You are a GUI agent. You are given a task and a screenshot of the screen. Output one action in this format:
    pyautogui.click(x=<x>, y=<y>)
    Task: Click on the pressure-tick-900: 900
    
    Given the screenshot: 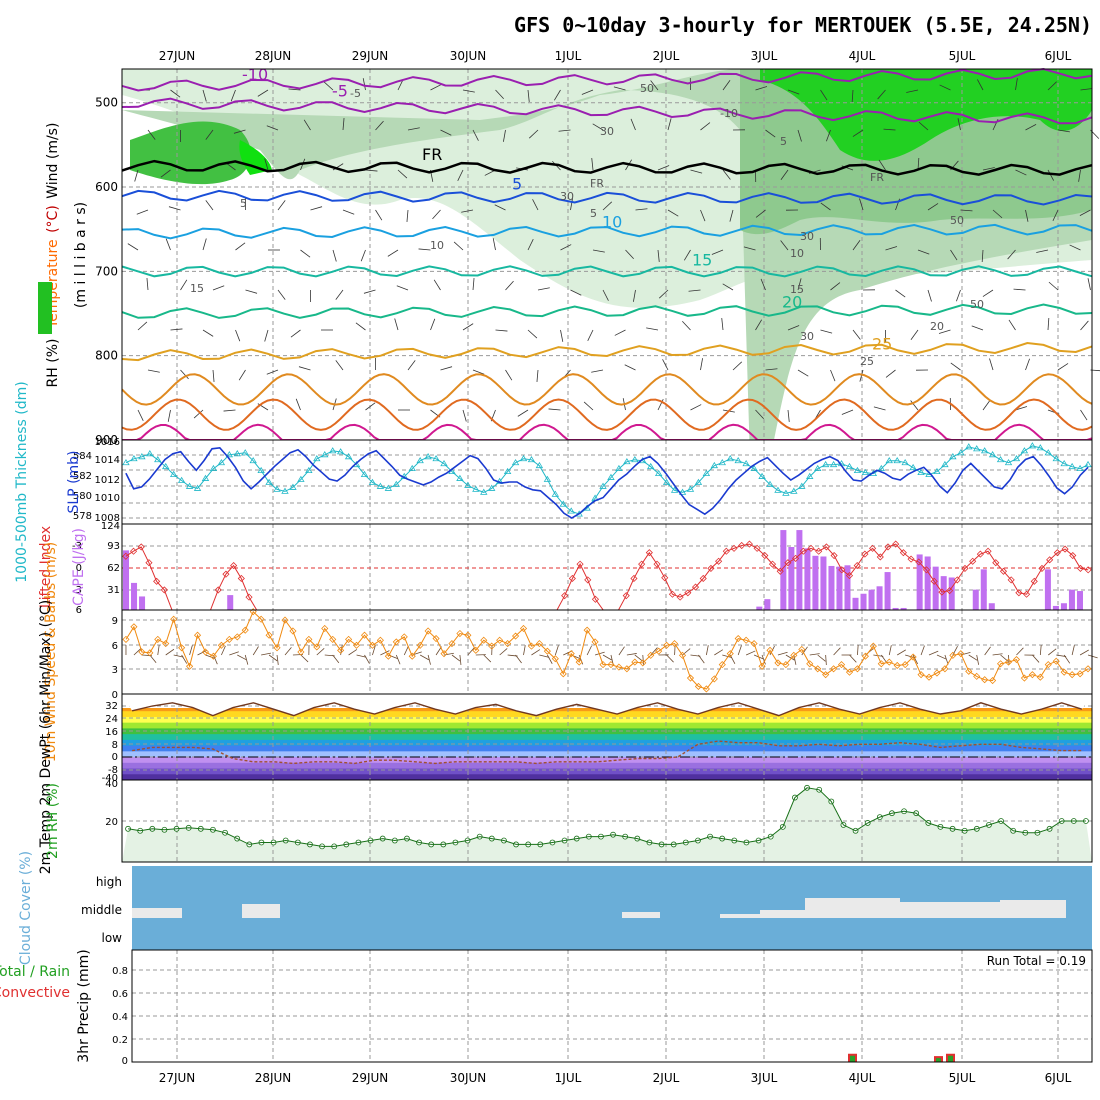 What is the action you would take?
    pyautogui.click(x=106, y=440)
    